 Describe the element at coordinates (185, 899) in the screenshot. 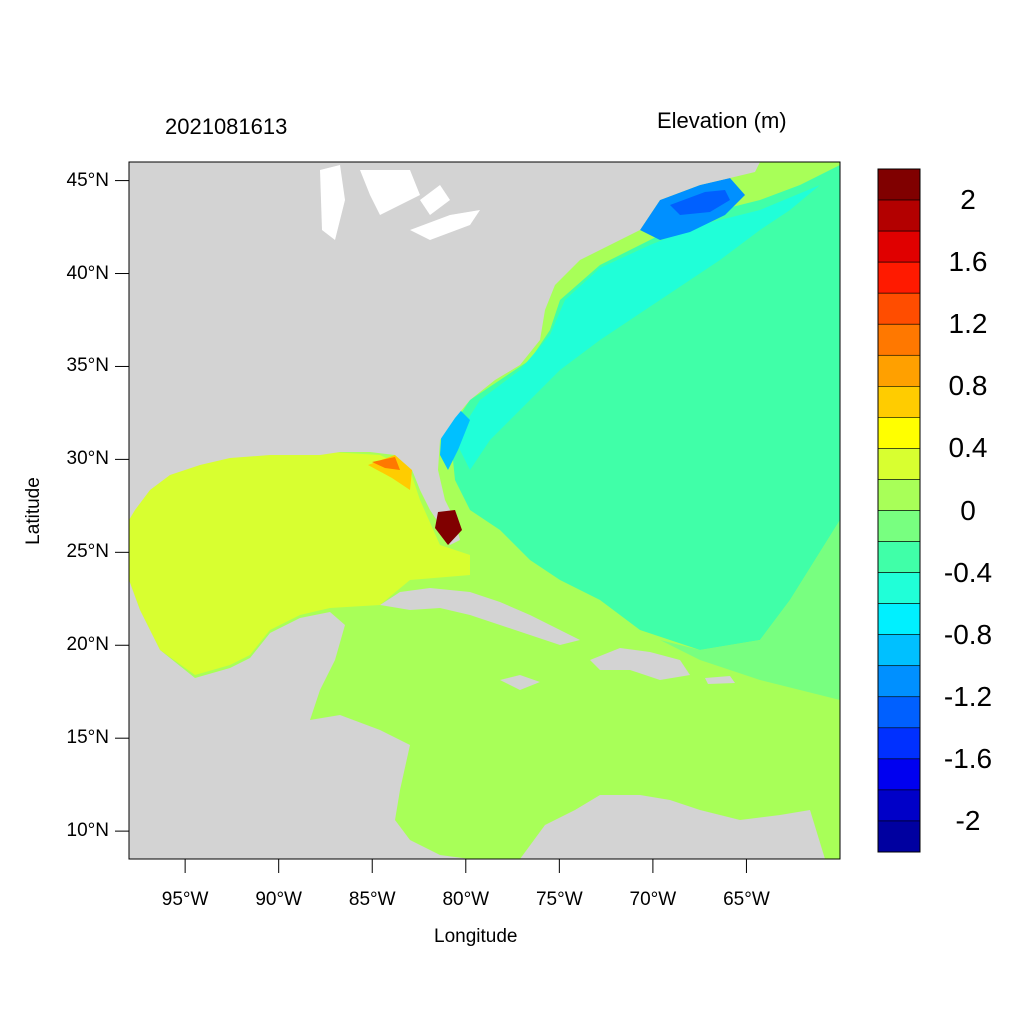

I see `lon-tick-label: 95°W` at that location.